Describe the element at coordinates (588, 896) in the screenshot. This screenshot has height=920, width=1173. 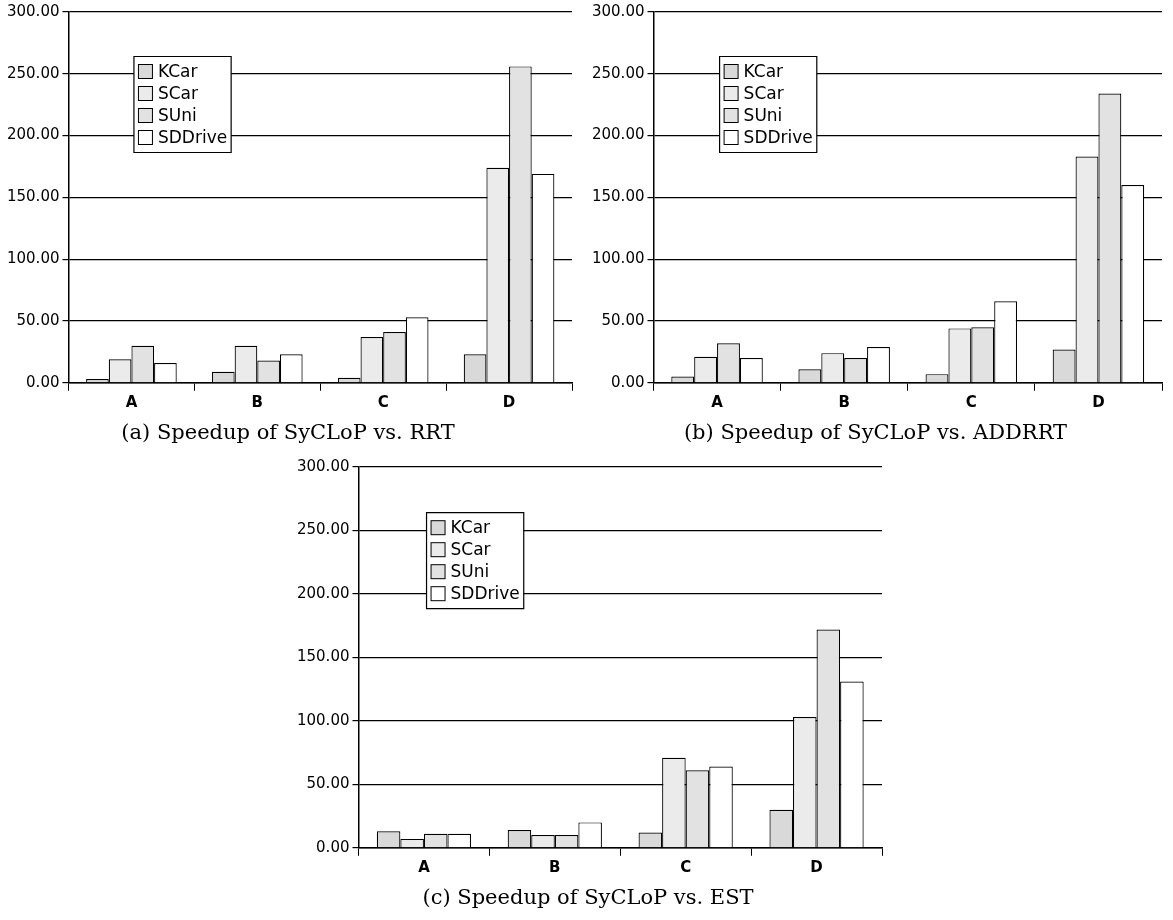
I see `text: (c) Speedup of SyCLoP vs. EST` at that location.